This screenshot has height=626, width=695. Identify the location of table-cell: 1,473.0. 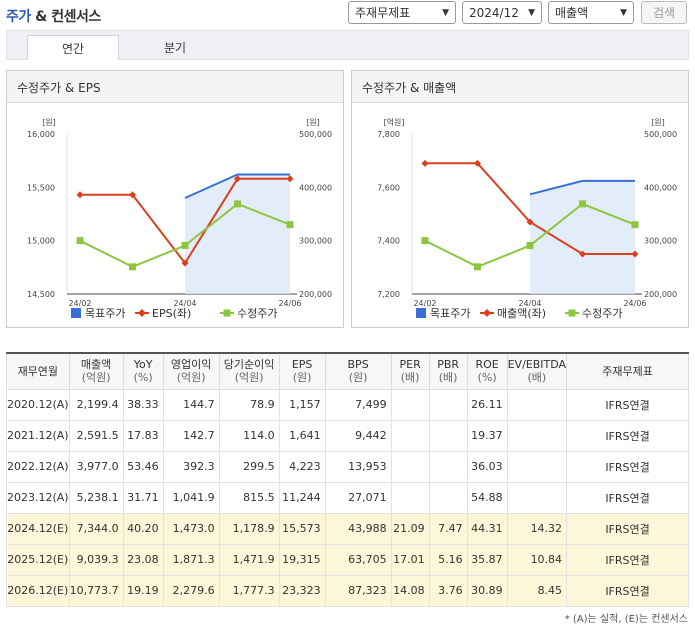
(191, 528).